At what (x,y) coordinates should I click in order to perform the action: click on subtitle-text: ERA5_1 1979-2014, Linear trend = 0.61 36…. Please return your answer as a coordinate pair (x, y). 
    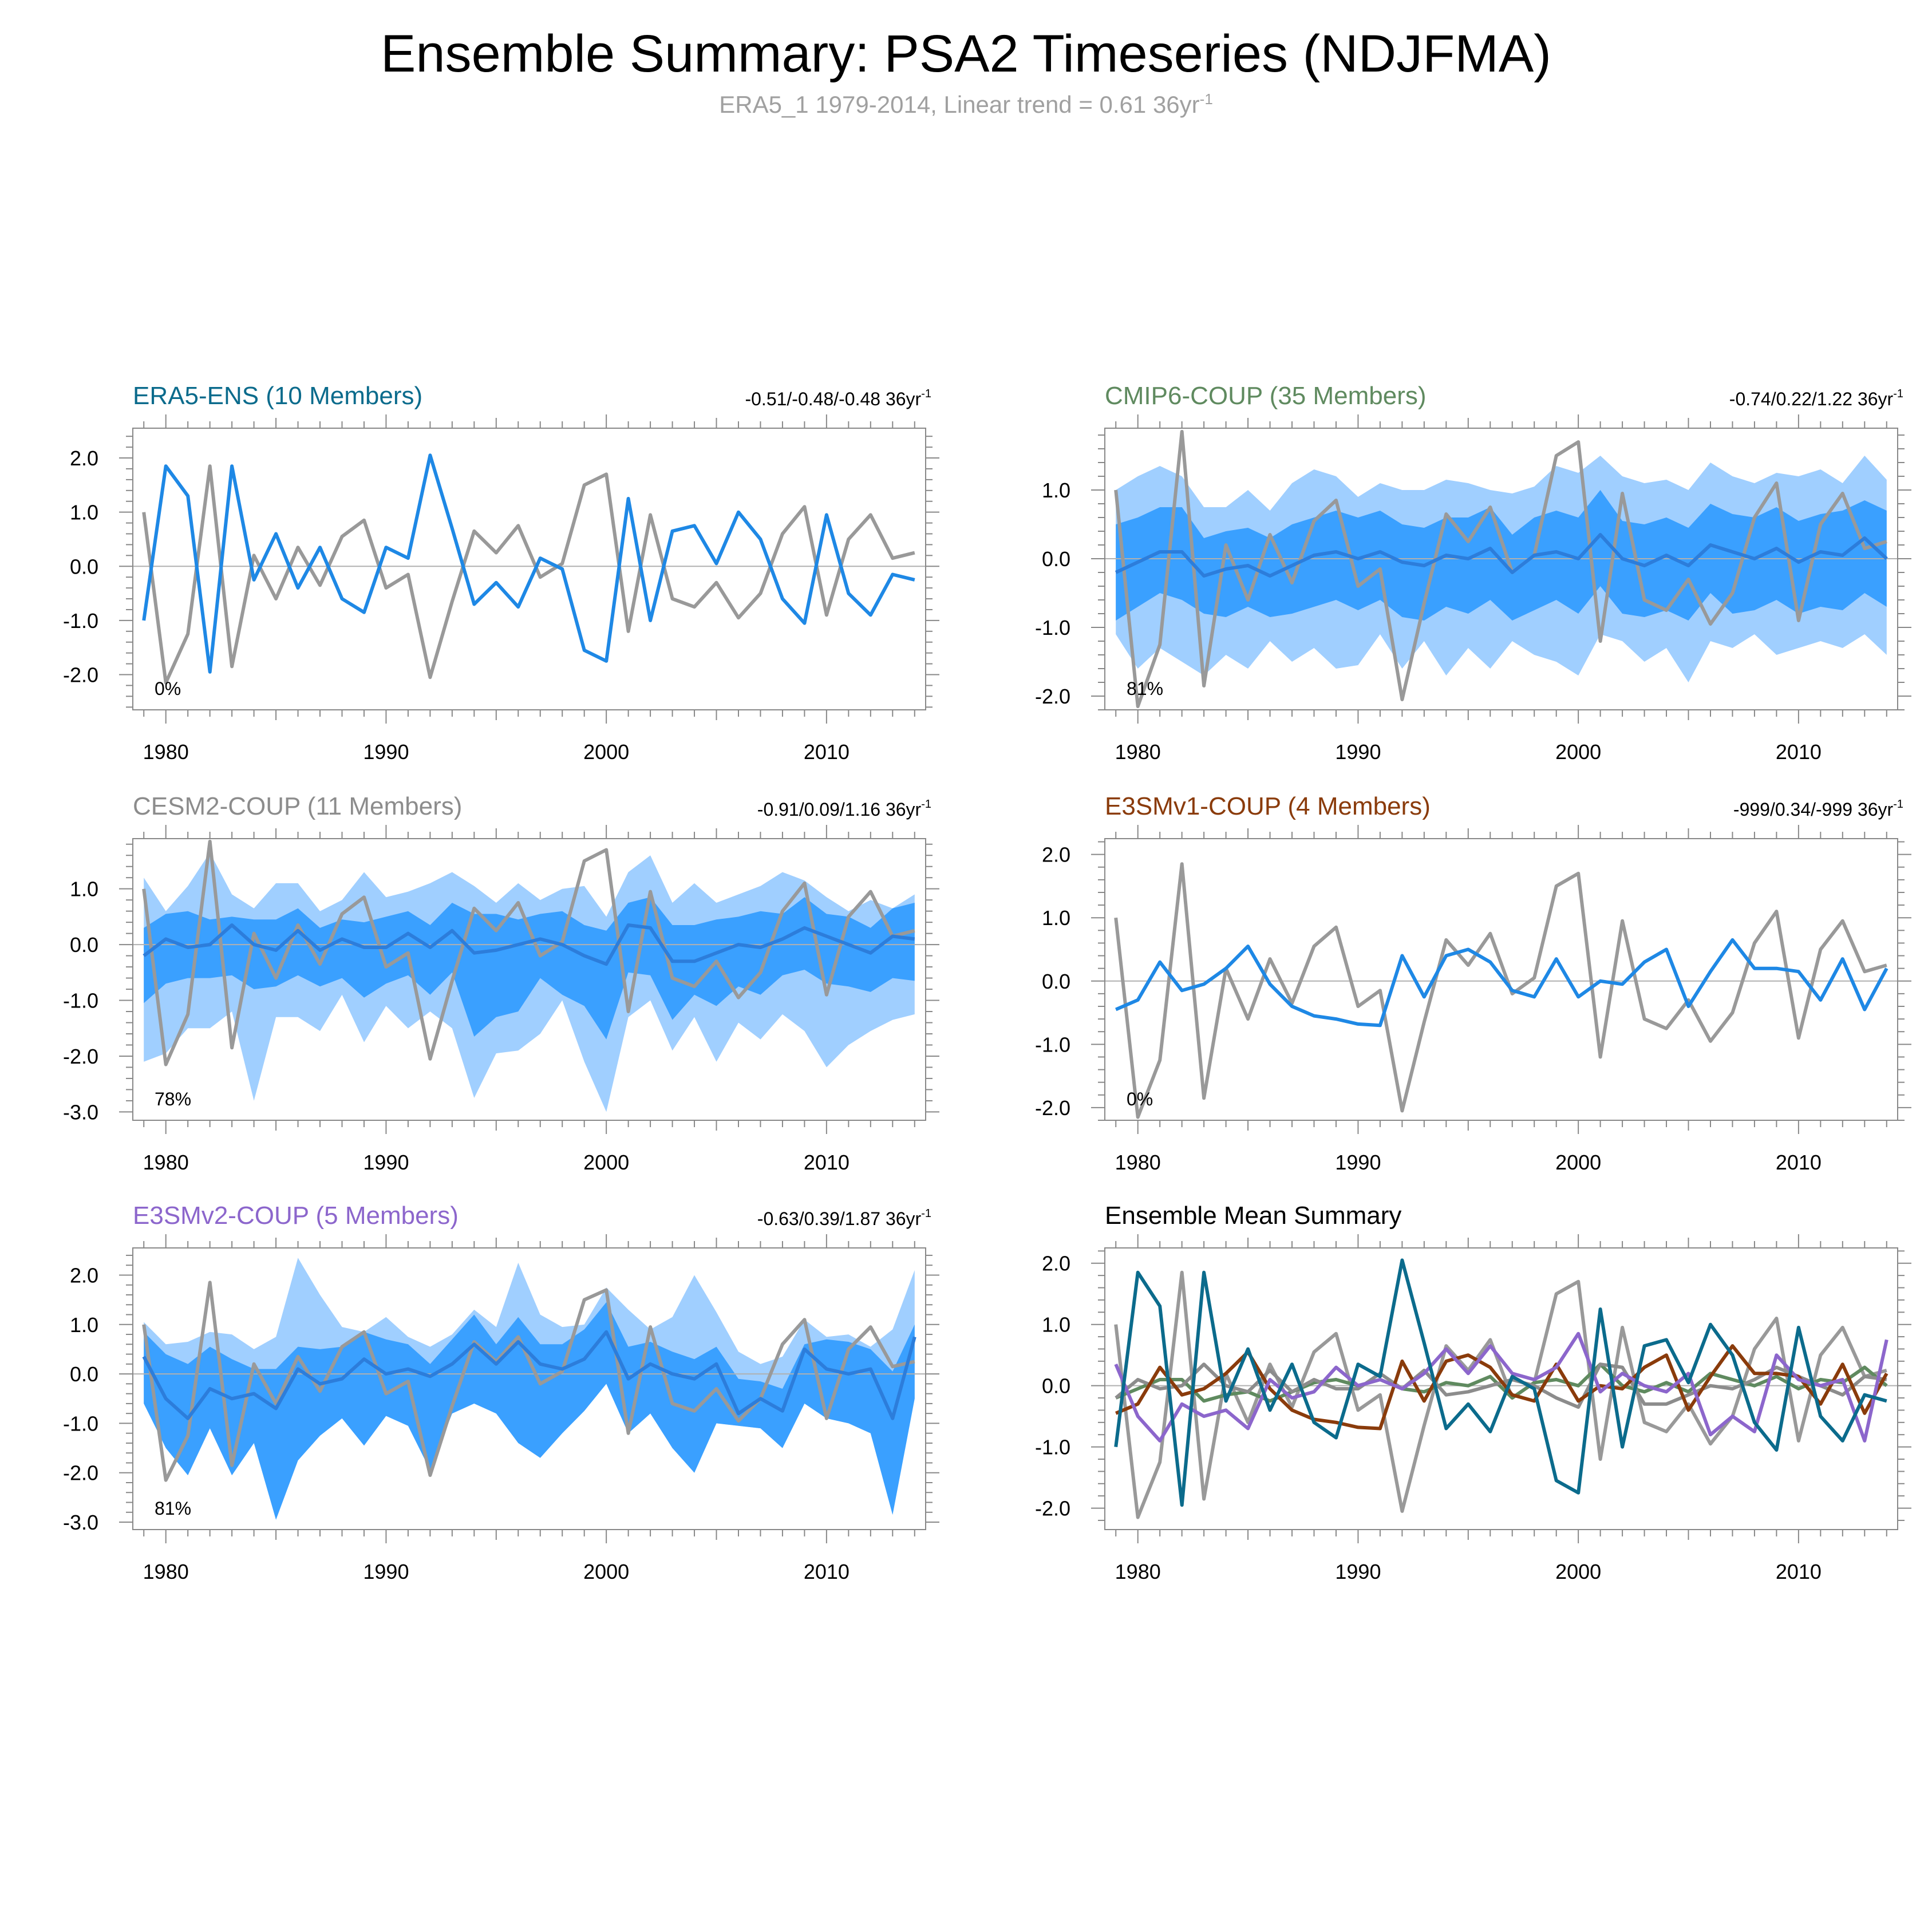
    Looking at the image, I should click on (959, 104).